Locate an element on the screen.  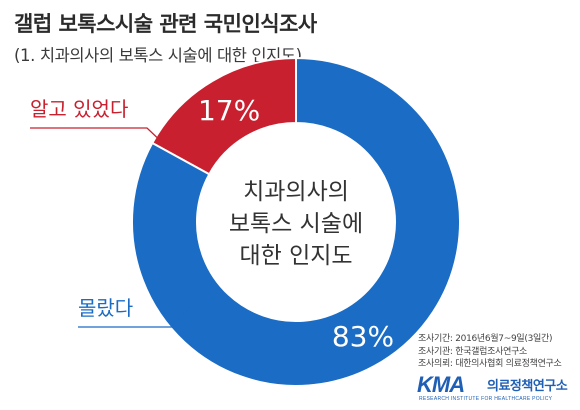
center-label-line-1: 보톡스 시술에 is located at coordinates (296, 224).